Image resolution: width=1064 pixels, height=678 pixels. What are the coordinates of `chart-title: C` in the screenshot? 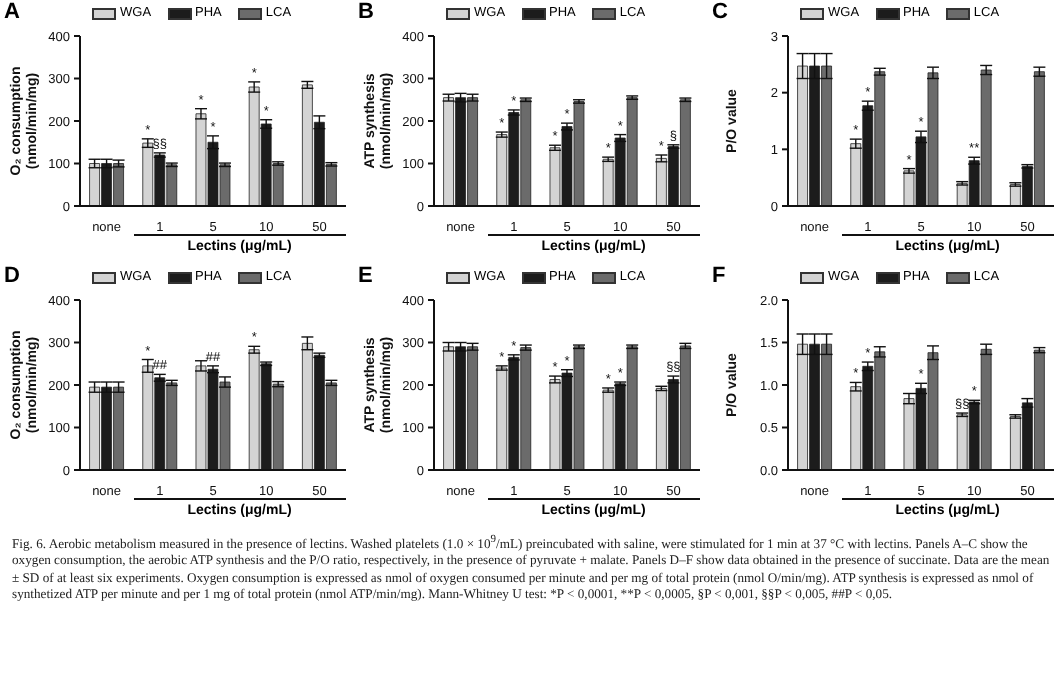 It's located at (720, 12).